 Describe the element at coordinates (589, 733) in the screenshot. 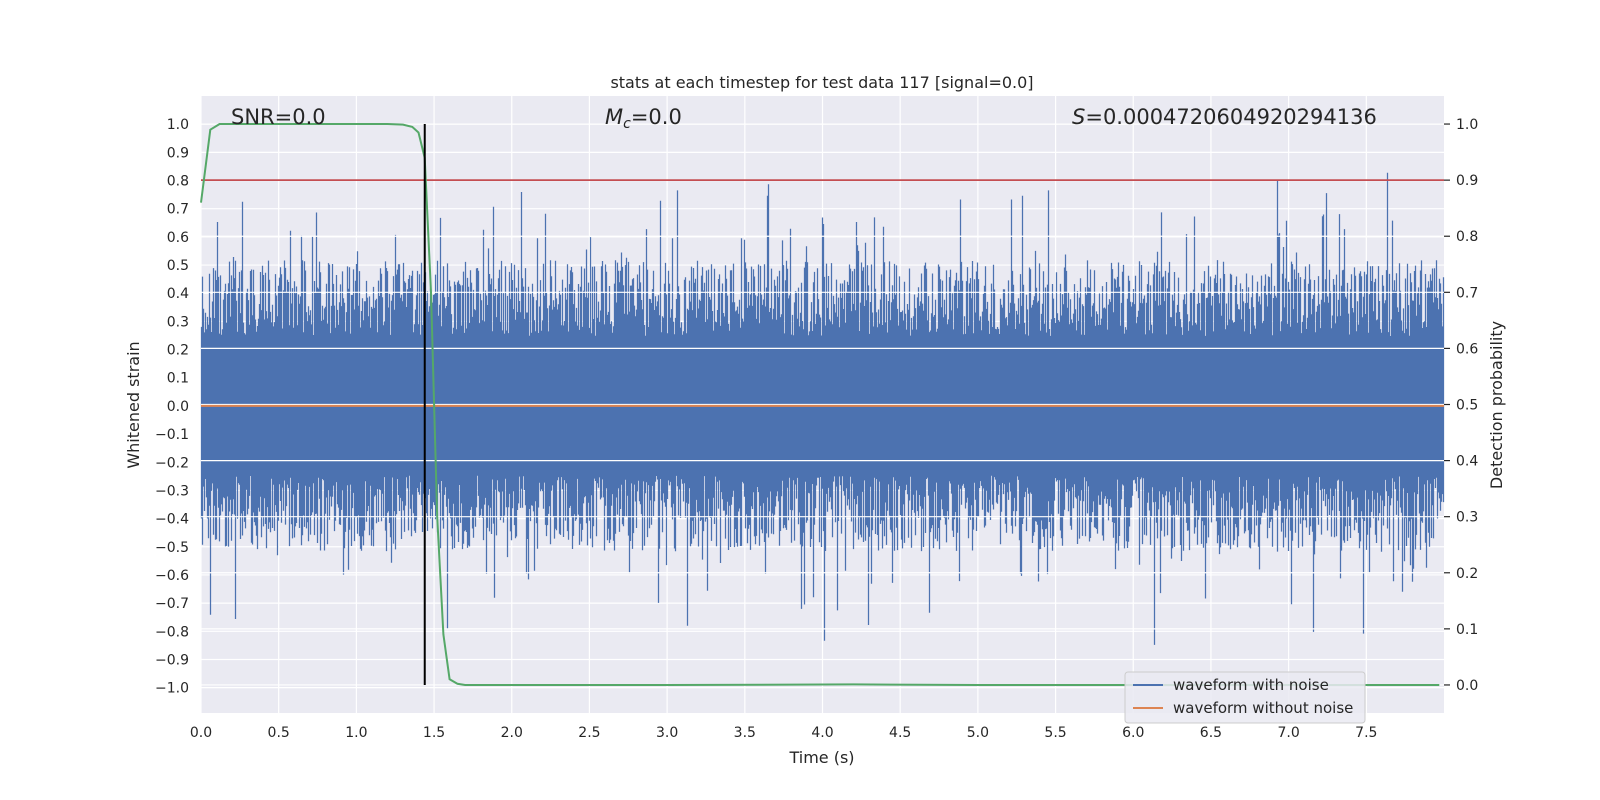

I see `x-tick-label: 2.5` at that location.